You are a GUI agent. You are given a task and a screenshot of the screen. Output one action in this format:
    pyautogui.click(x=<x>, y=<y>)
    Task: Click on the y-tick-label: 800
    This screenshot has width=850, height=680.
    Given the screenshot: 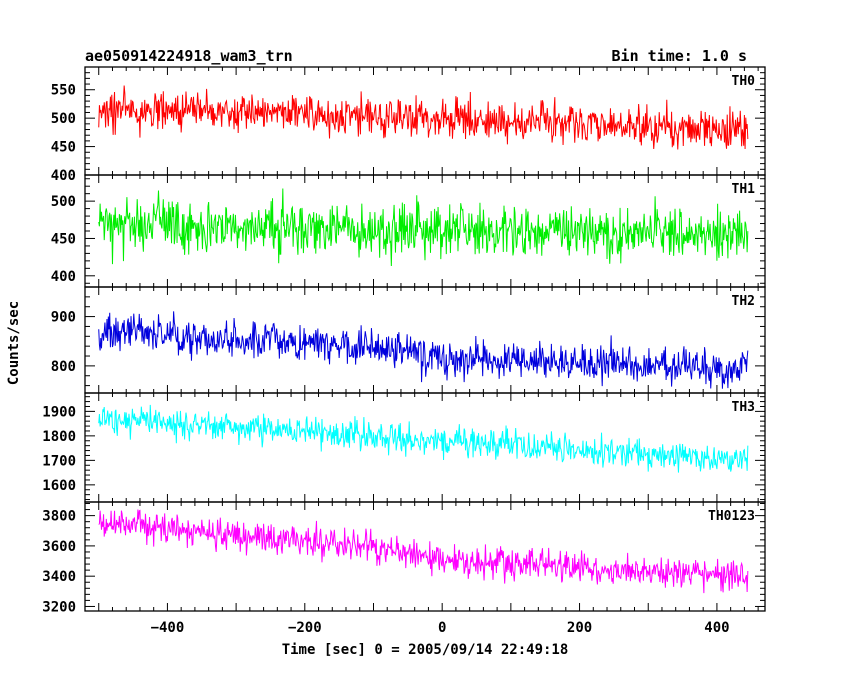 What is the action you would take?
    pyautogui.click(x=63, y=367)
    